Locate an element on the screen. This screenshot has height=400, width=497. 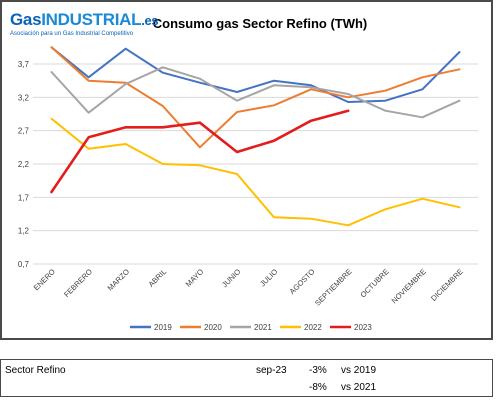
logo-brand: GasINDUSTRIAL.es is located at coordinates (85, 20).